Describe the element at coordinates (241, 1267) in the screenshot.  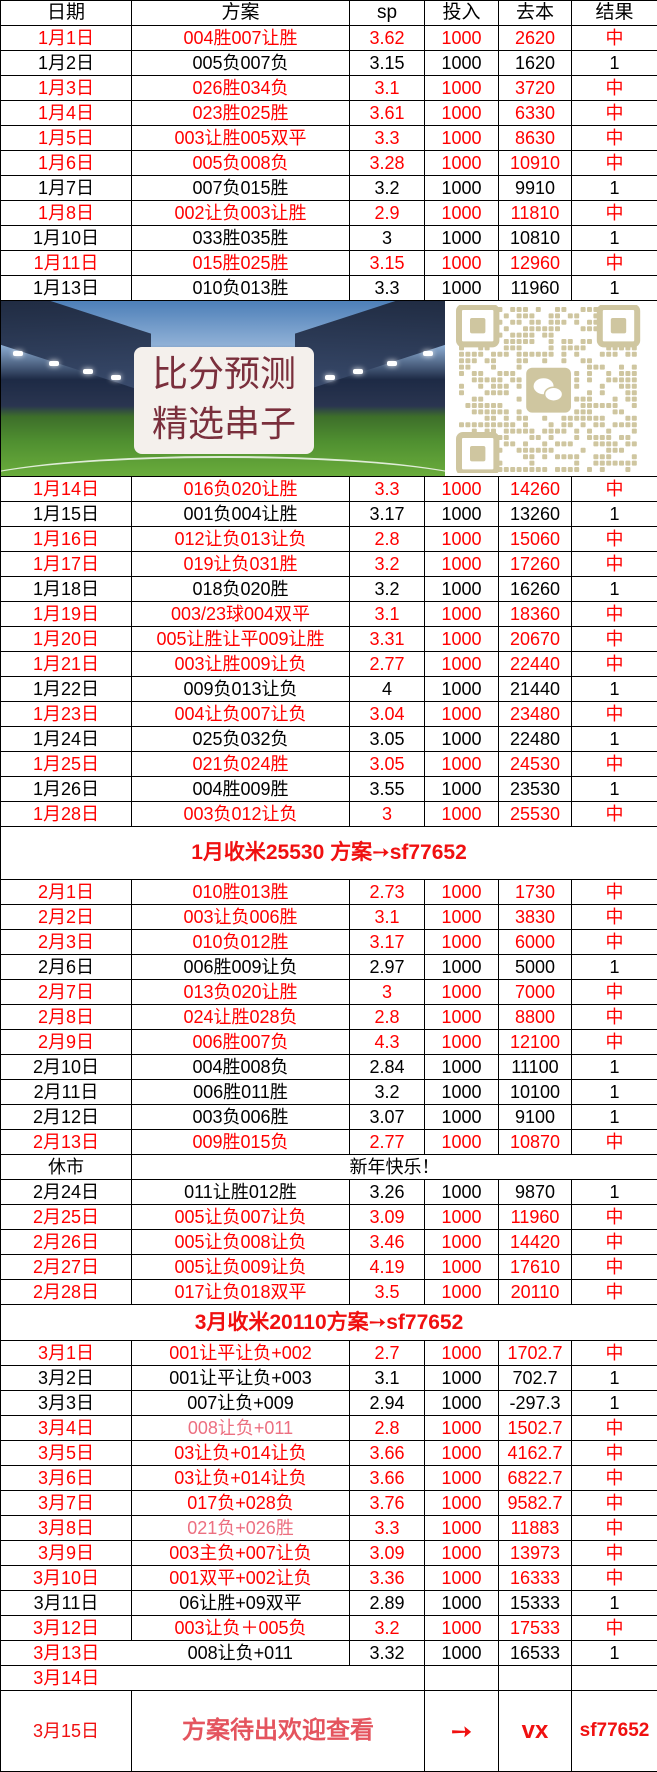
I see `plan-cell: 005让负009让负` at that location.